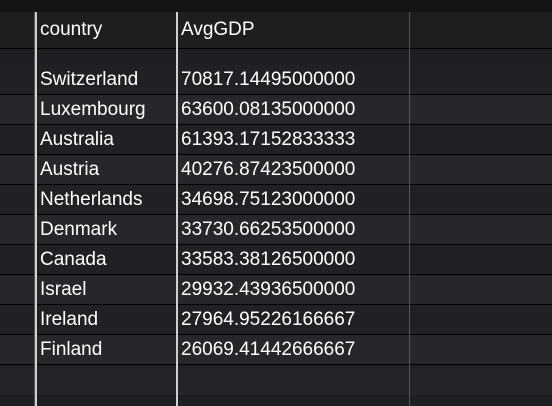 The image size is (552, 406). Describe the element at coordinates (268, 229) in the screenshot. I see `avggdp-cell: 33730.66253500000` at that location.